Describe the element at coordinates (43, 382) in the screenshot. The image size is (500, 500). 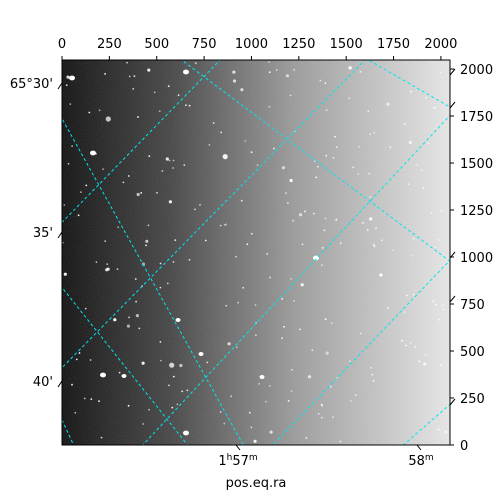
I see `dec-tick-label: 40'` at that location.